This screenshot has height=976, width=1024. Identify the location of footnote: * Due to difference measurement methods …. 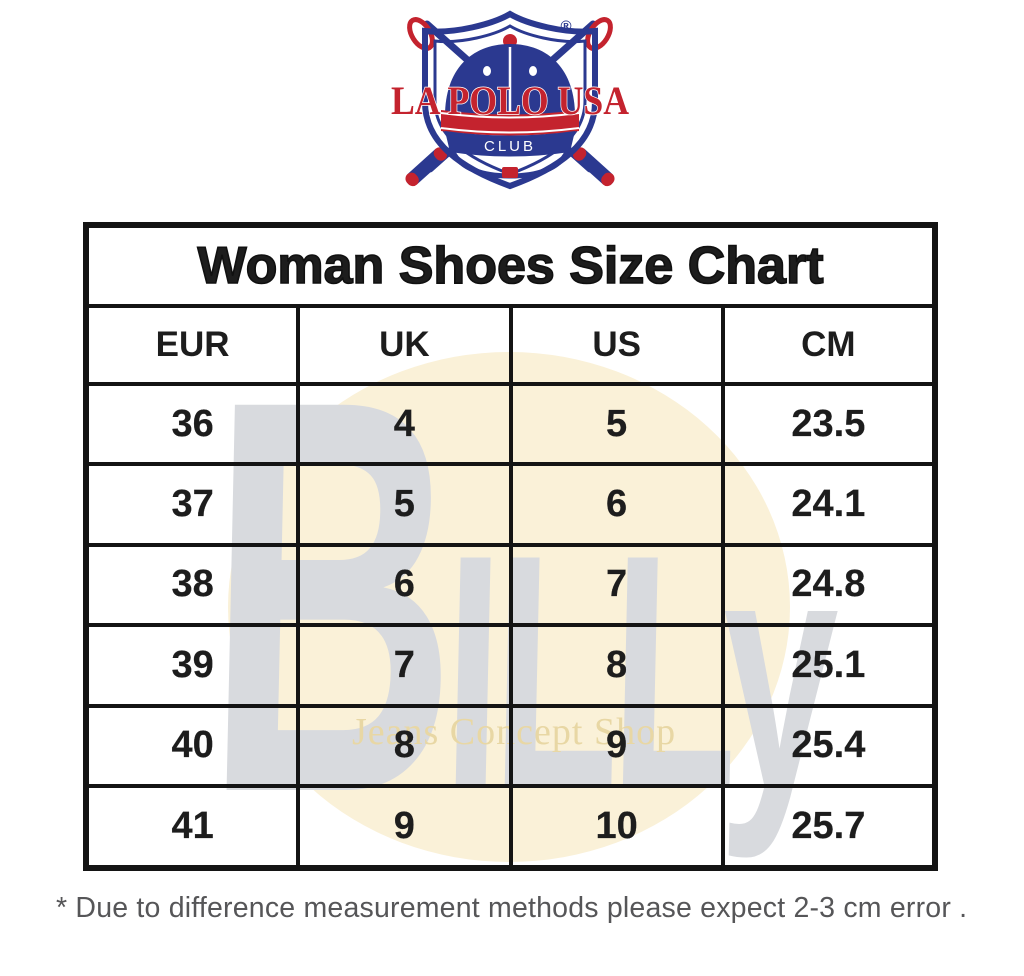
(512, 908).